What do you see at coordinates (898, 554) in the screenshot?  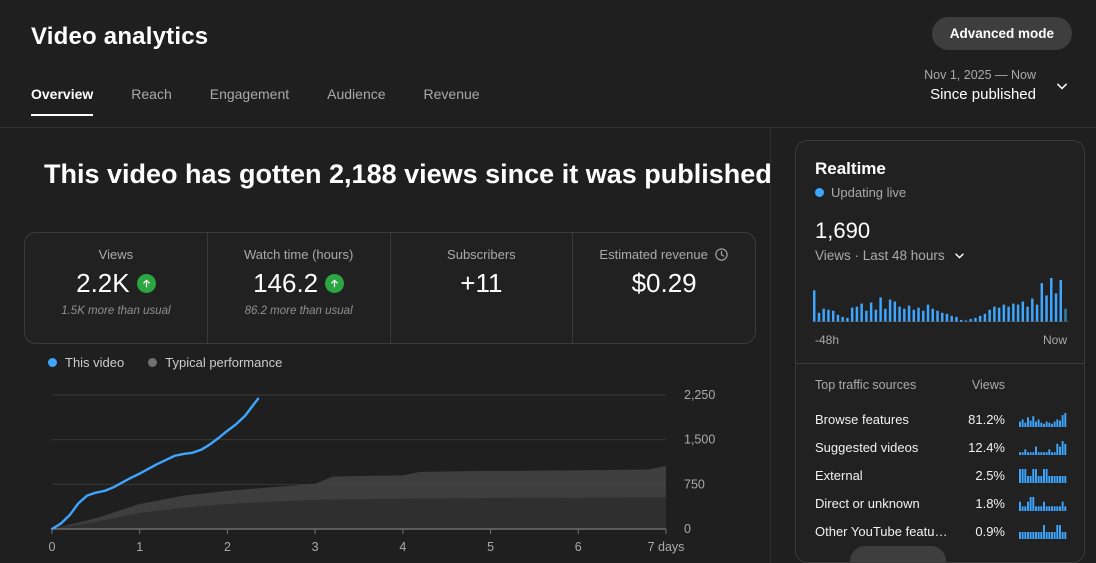 I see `see-more-button` at bounding box center [898, 554].